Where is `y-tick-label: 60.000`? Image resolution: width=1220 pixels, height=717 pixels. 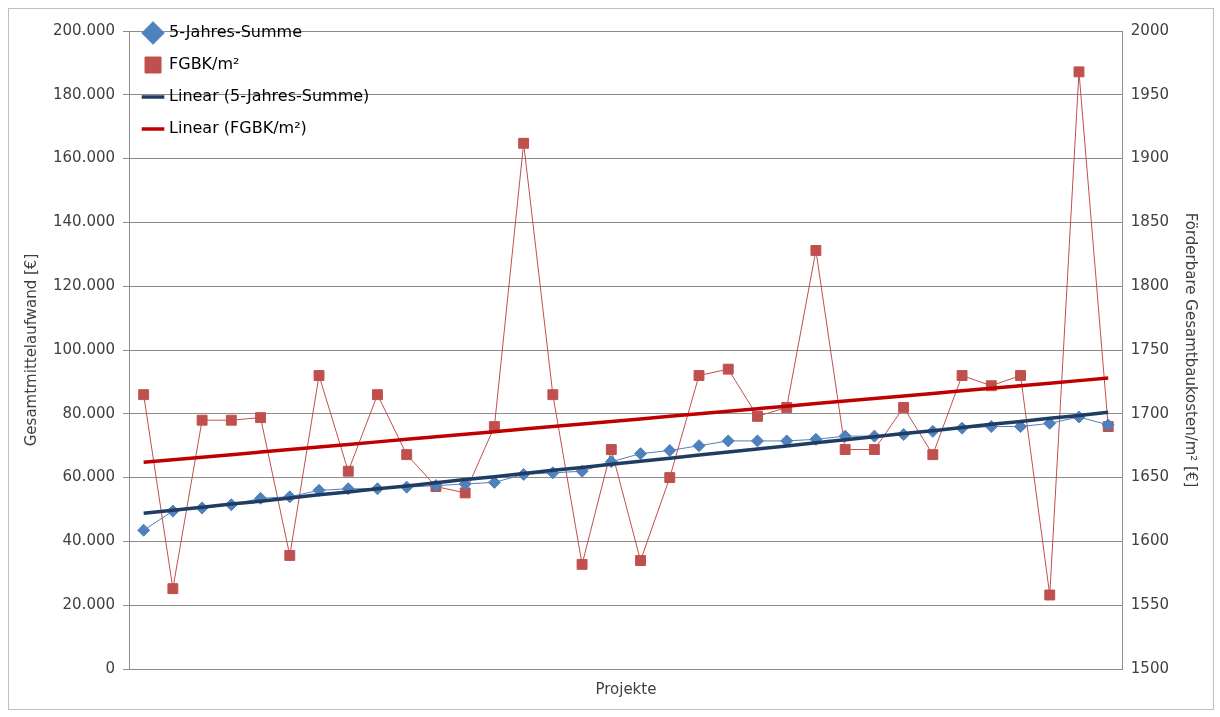 y-tick-label: 60.000 is located at coordinates (89, 476).